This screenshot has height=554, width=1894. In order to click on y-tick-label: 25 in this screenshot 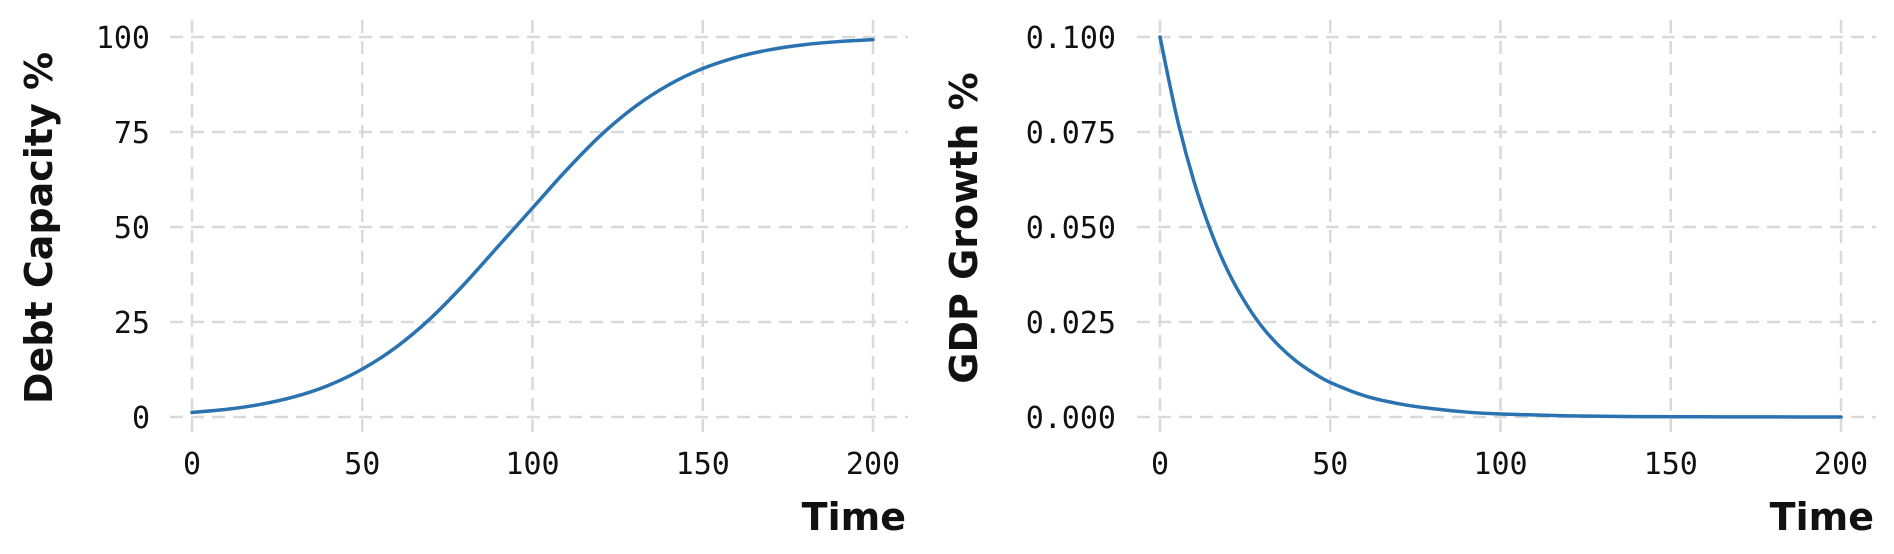, I will do `click(132, 323)`.